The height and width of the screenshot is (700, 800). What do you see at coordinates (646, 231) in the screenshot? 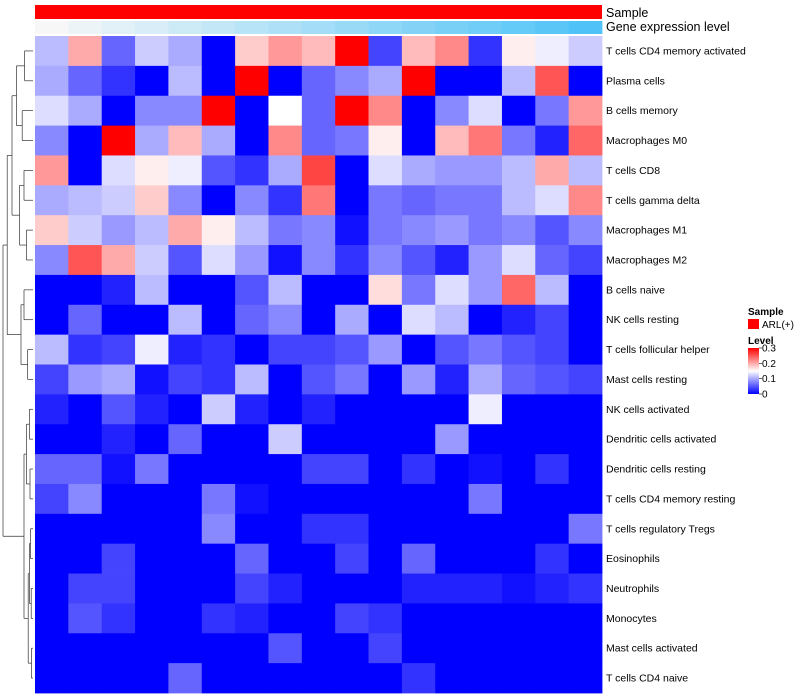
I see `row-label: Macrophages M1` at bounding box center [646, 231].